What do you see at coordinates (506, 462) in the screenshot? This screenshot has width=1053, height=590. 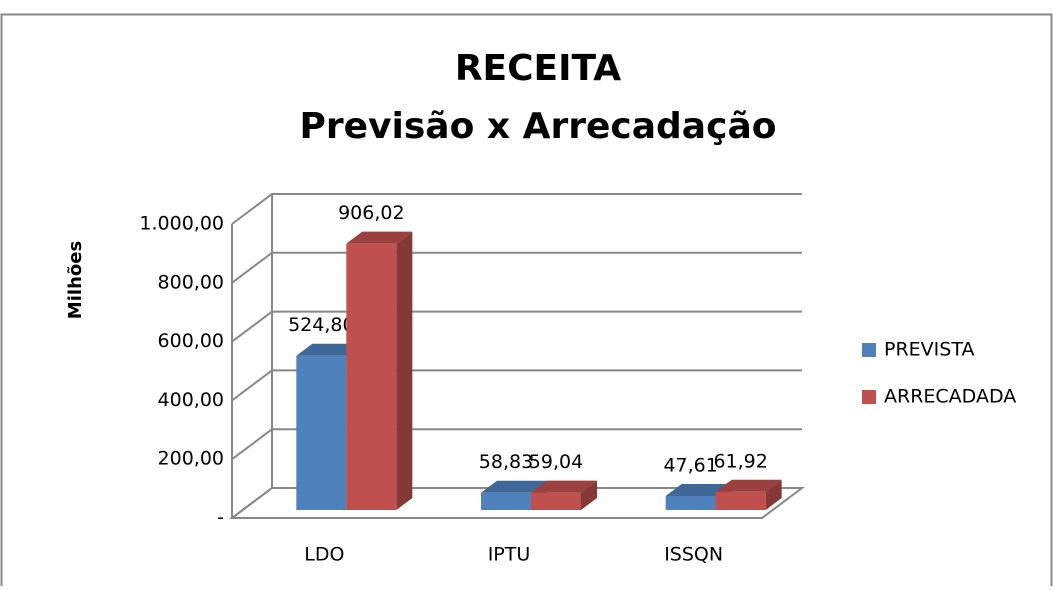 I see `data-label: 58,83` at bounding box center [506, 462].